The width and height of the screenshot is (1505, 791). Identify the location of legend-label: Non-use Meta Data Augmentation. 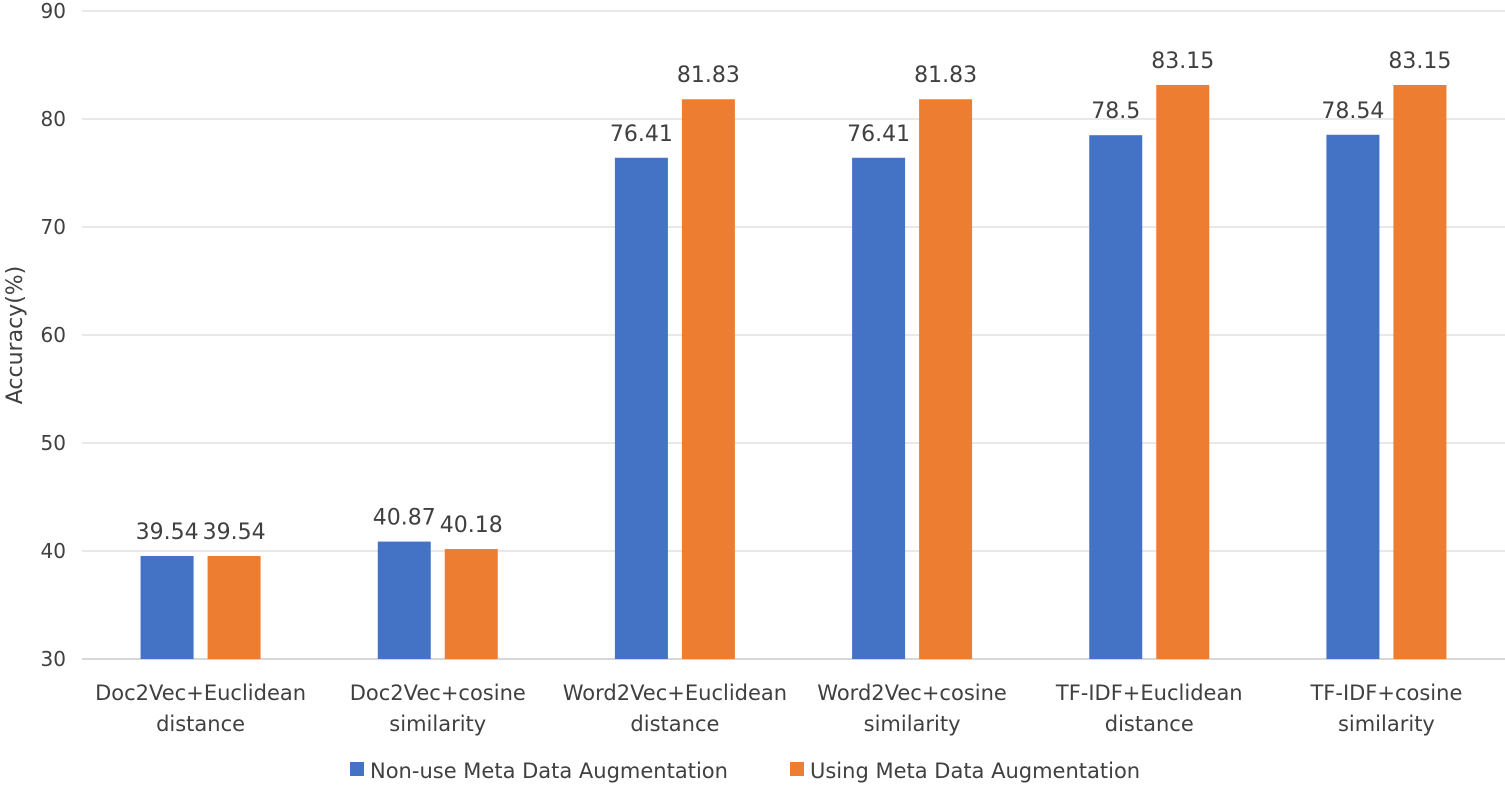
(549, 771).